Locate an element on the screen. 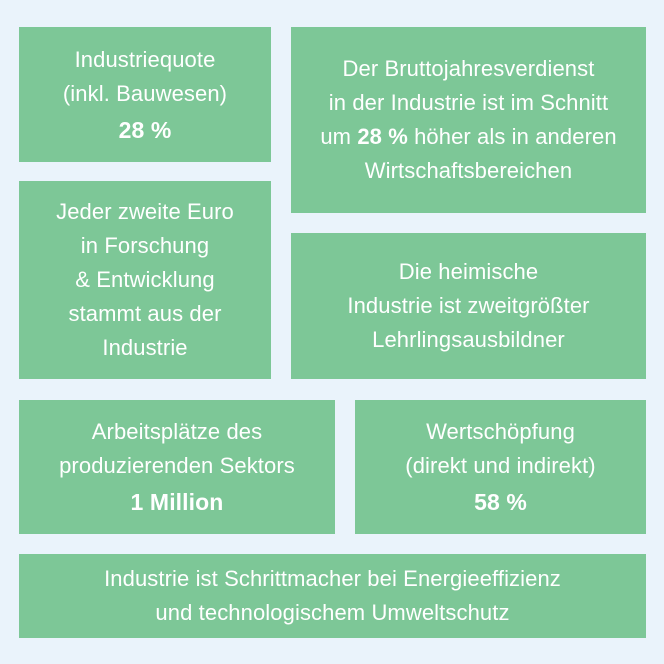 This screenshot has height=664, width=664. lehrlinge-line3: Lehrlingsausbildner is located at coordinates (468, 339).